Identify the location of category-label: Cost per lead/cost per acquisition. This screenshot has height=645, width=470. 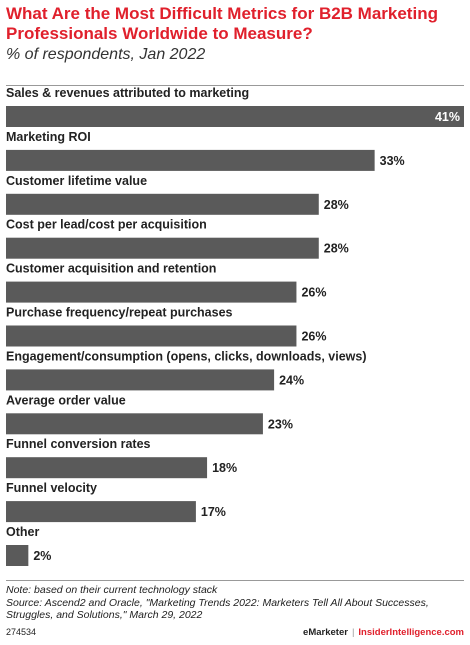
(106, 225).